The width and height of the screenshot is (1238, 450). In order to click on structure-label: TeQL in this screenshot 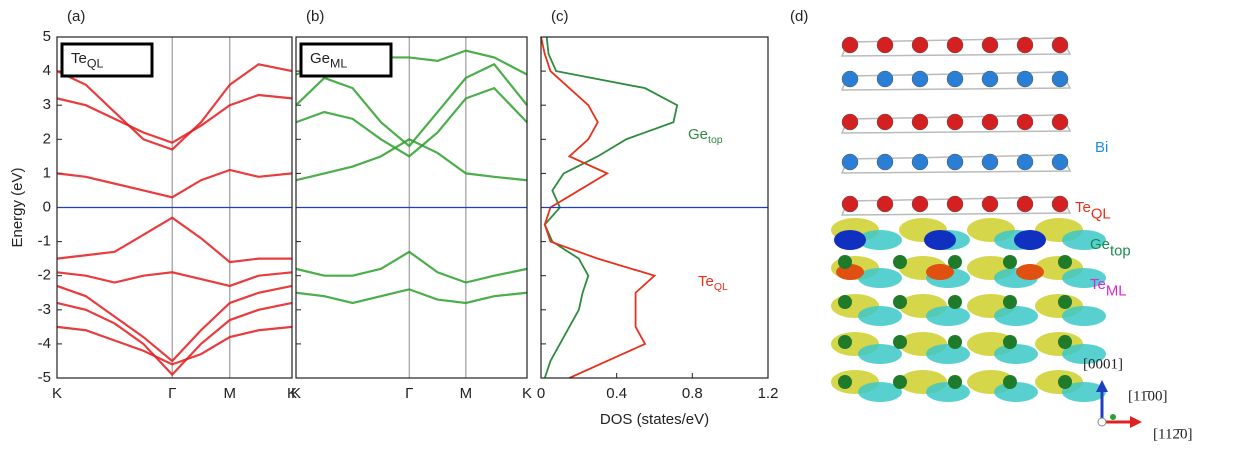, I will do `click(1093, 211)`.